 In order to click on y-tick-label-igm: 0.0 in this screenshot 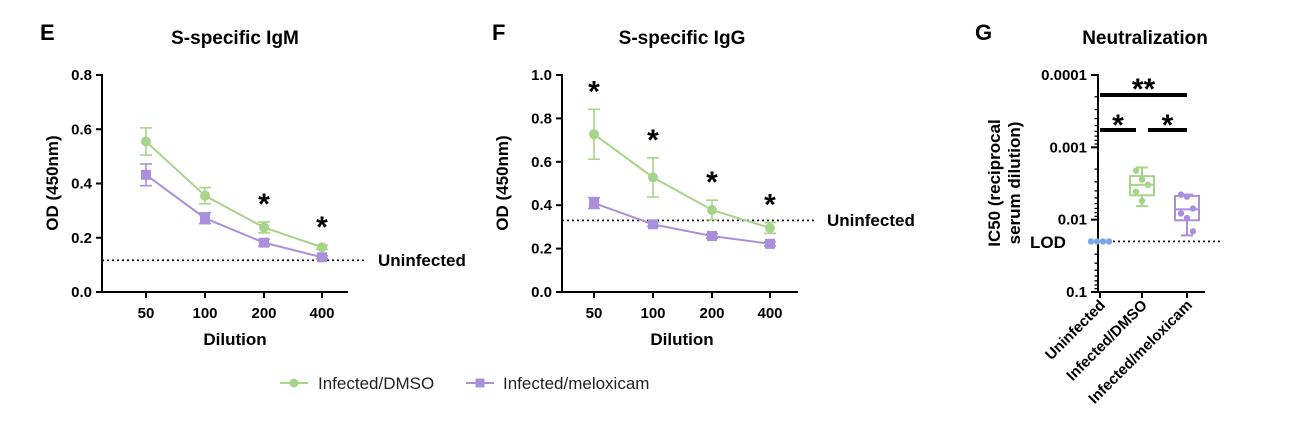, I will do `click(81, 292)`.